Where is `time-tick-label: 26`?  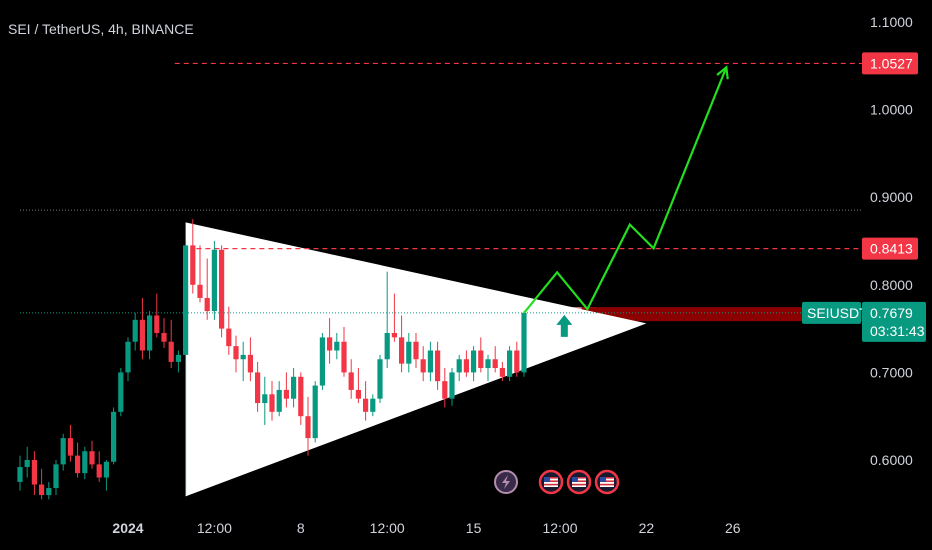 time-tick-label: 26 is located at coordinates (733, 528).